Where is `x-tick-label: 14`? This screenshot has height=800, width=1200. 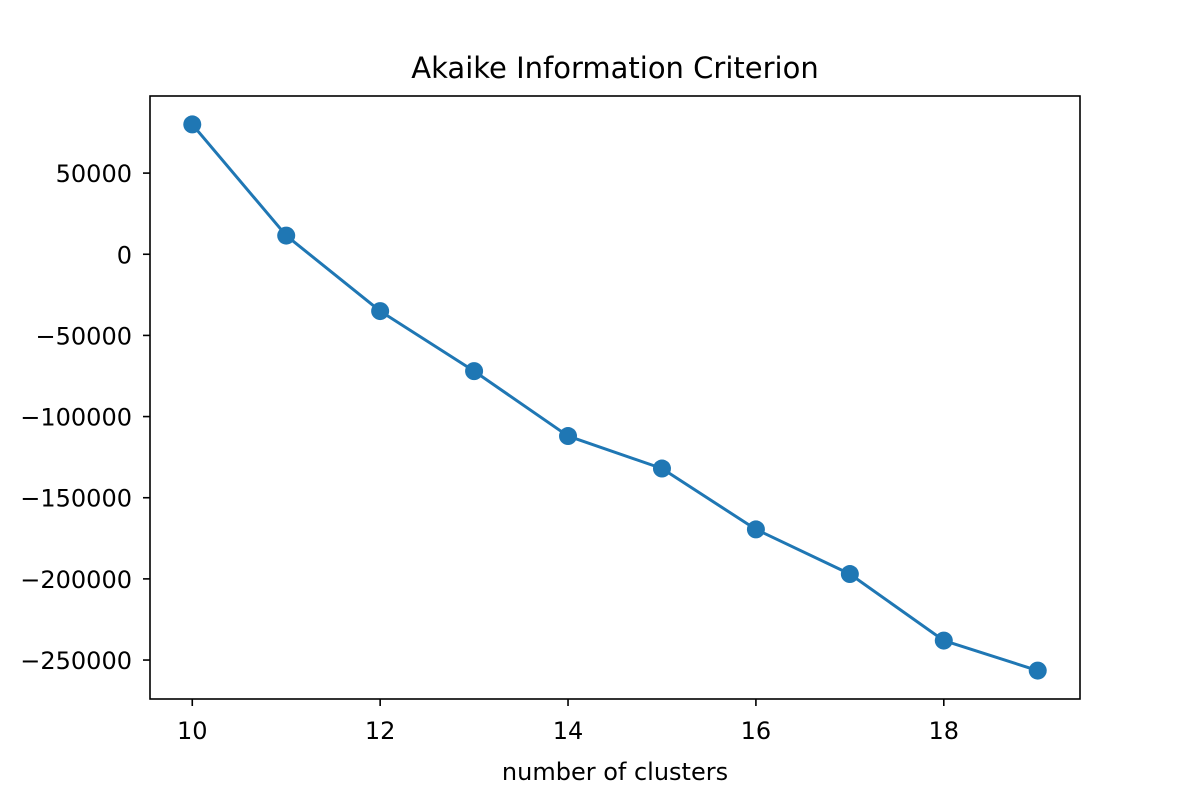
x-tick-label: 14 is located at coordinates (568, 731).